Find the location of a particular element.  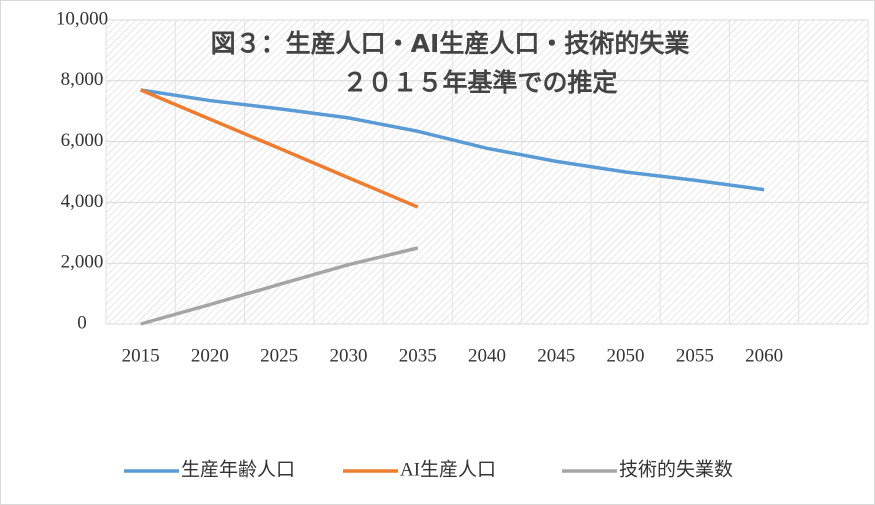

legend-label: 技術的失業数 is located at coordinates (676, 469).